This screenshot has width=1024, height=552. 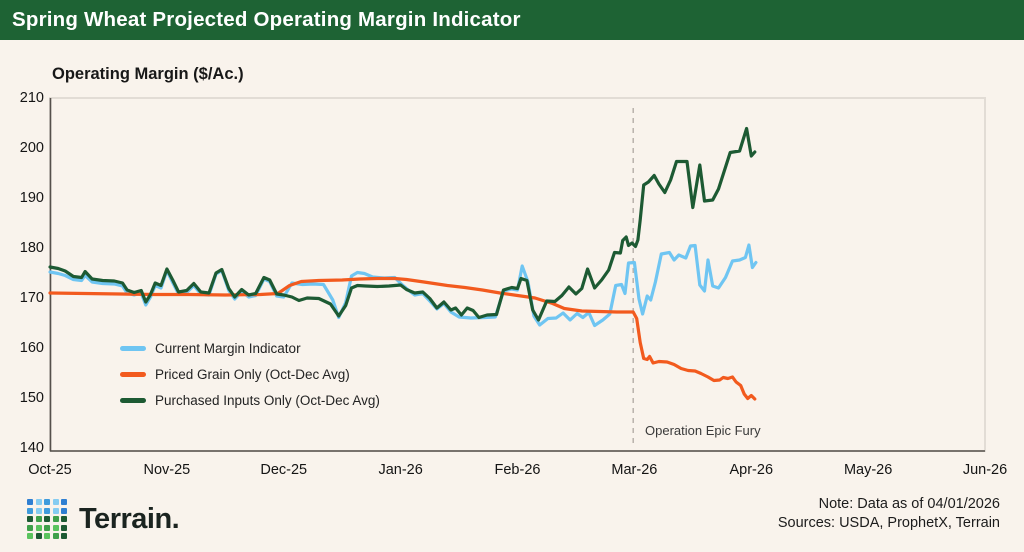 What do you see at coordinates (31, 298) in the screenshot?
I see `y-tick-label: 170` at bounding box center [31, 298].